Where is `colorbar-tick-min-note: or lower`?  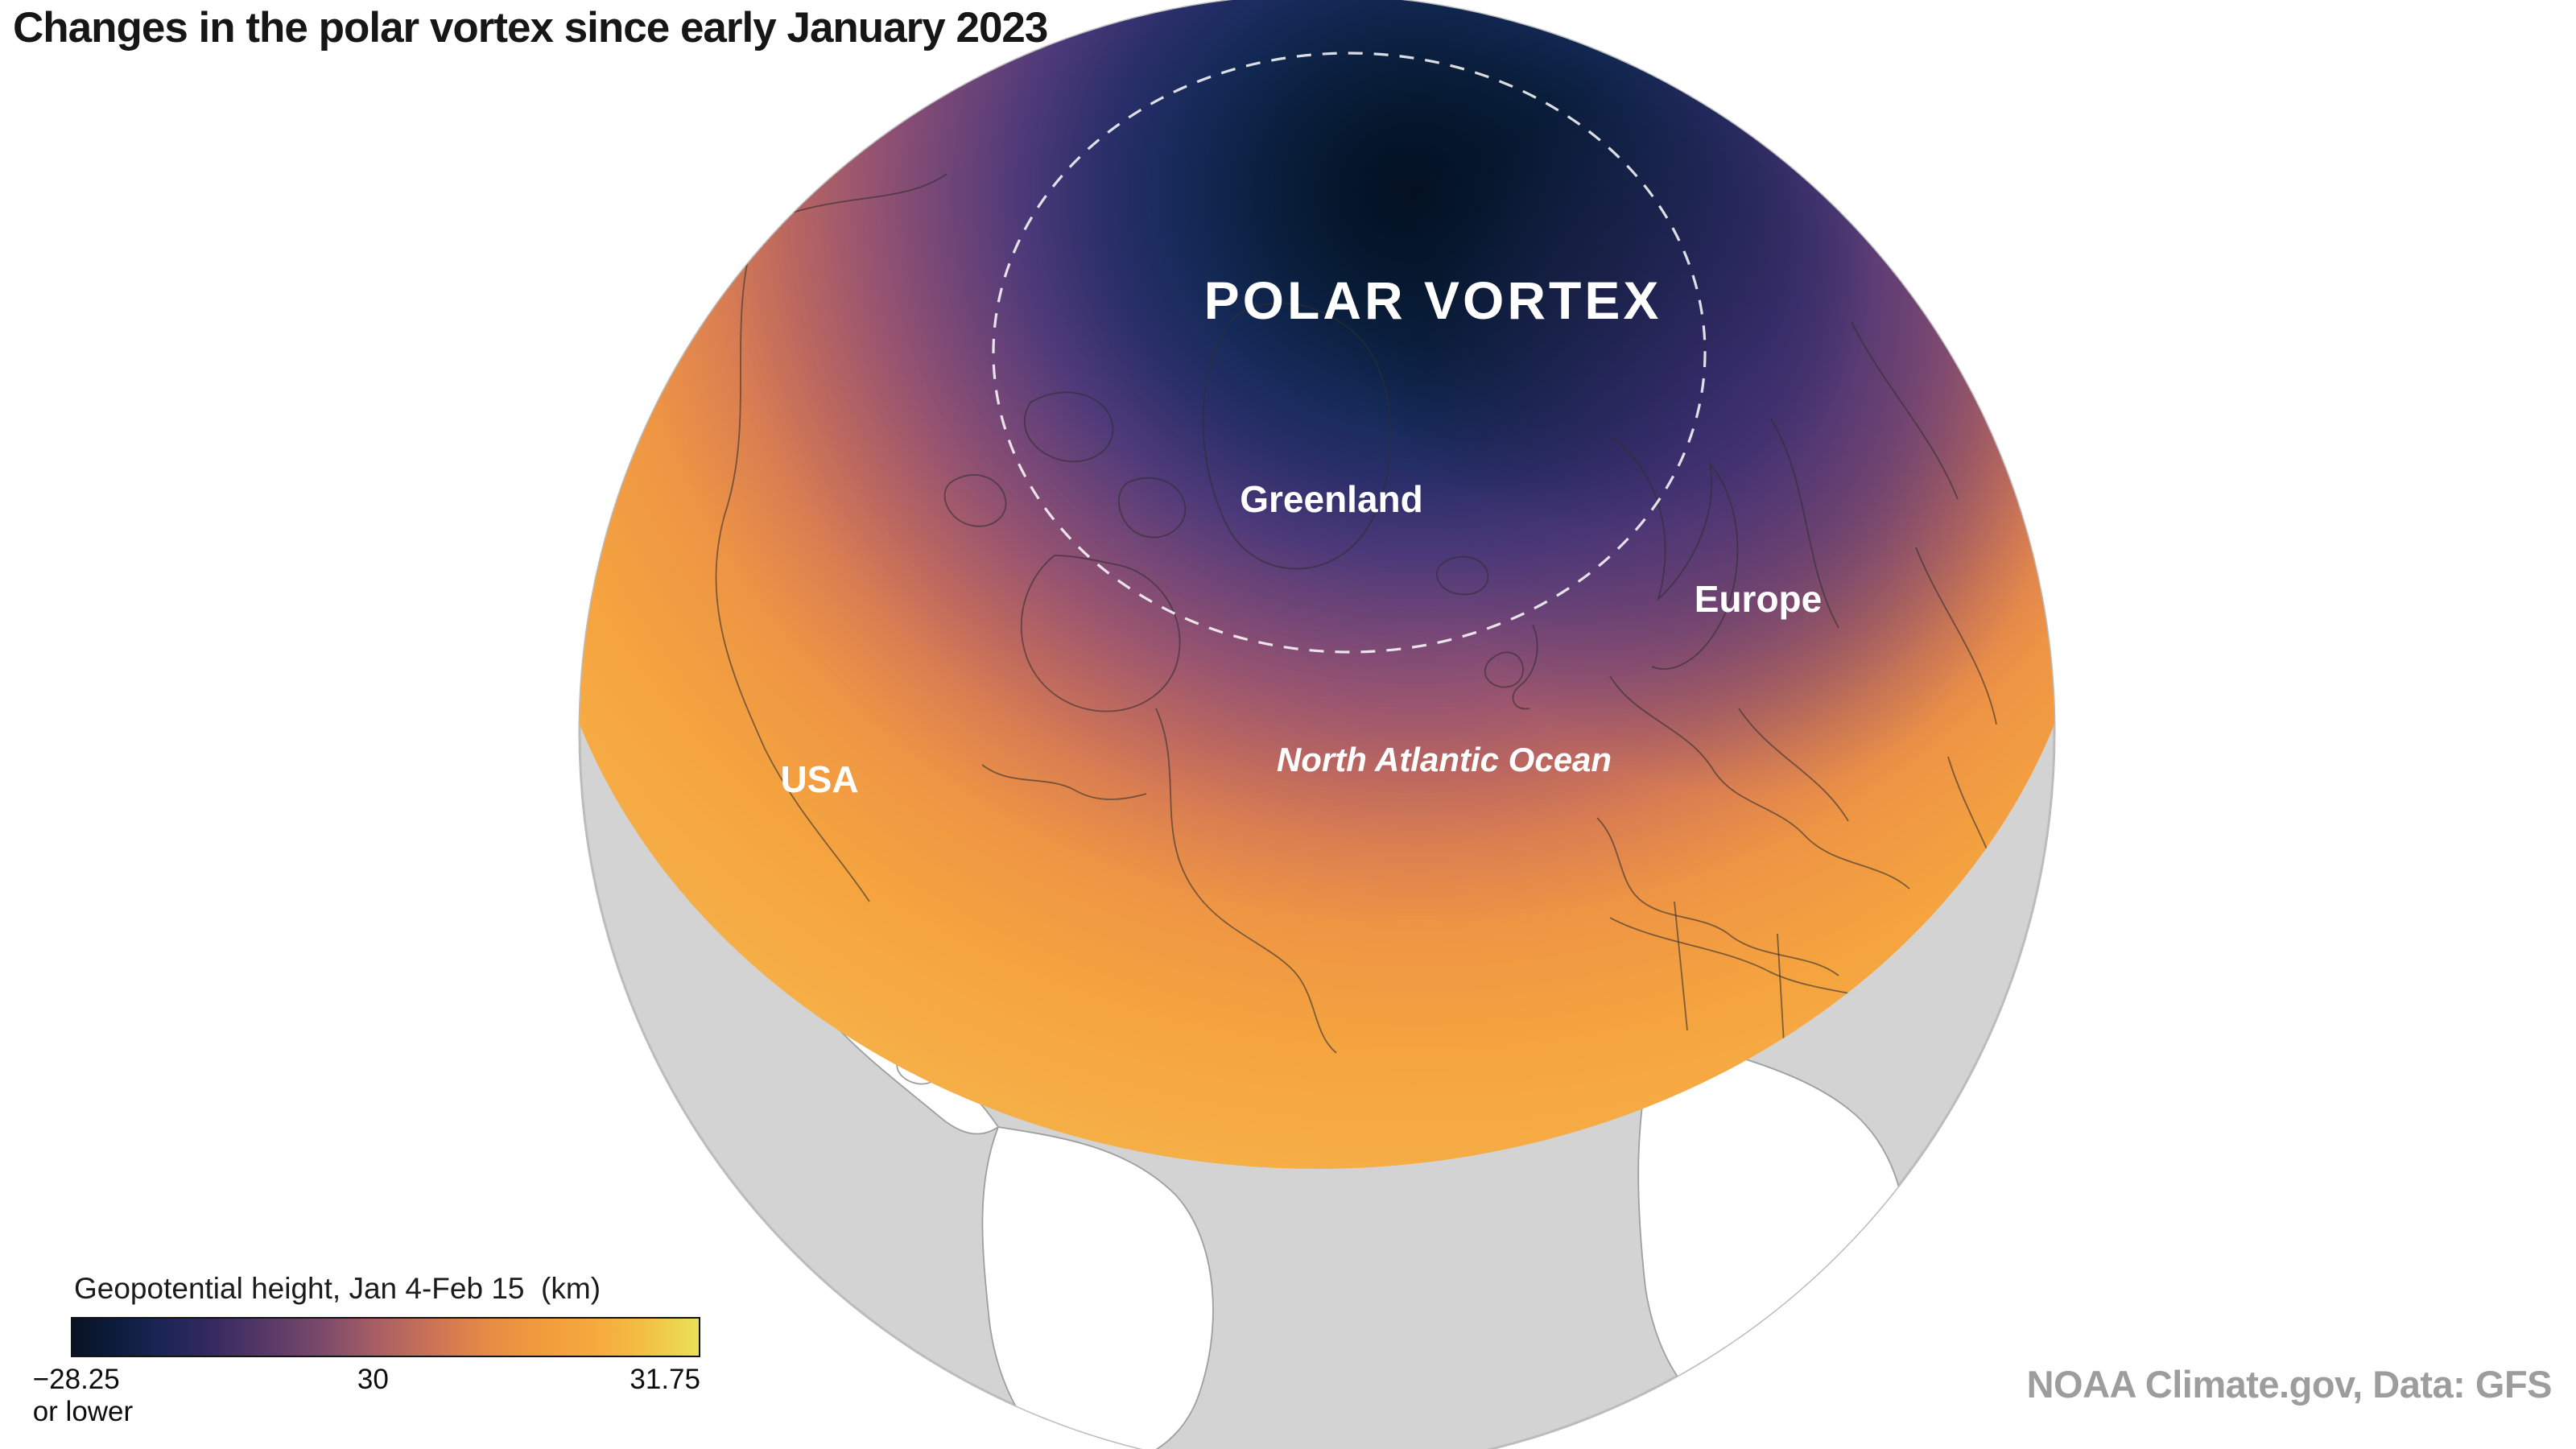 colorbar-tick-min-note: or lower is located at coordinates (83, 1412).